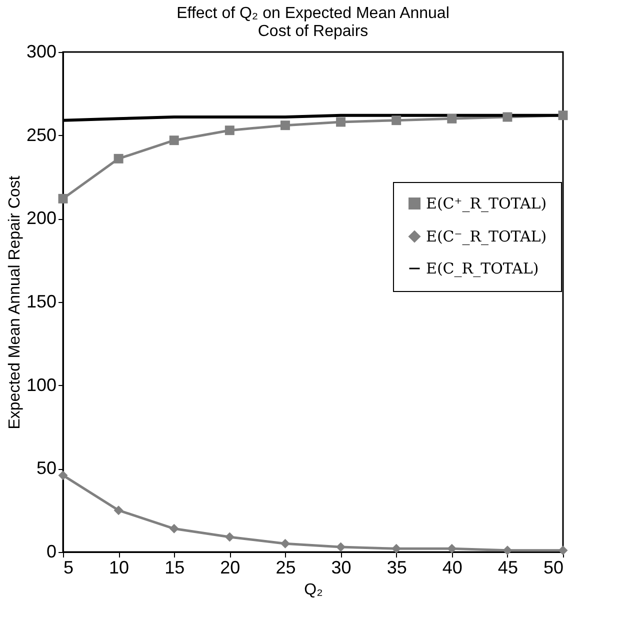  What do you see at coordinates (313, 590) in the screenshot?
I see `x-axis-title: Q₂` at bounding box center [313, 590].